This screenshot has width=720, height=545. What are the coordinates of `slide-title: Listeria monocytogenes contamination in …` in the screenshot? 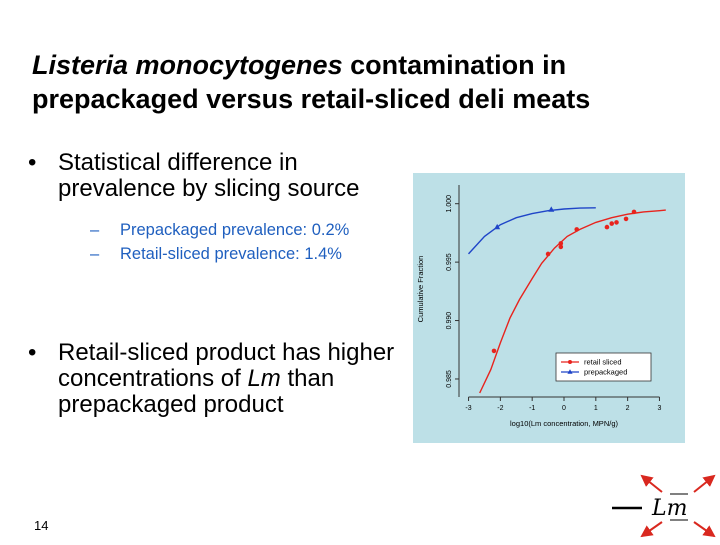 It's located at (362, 82).